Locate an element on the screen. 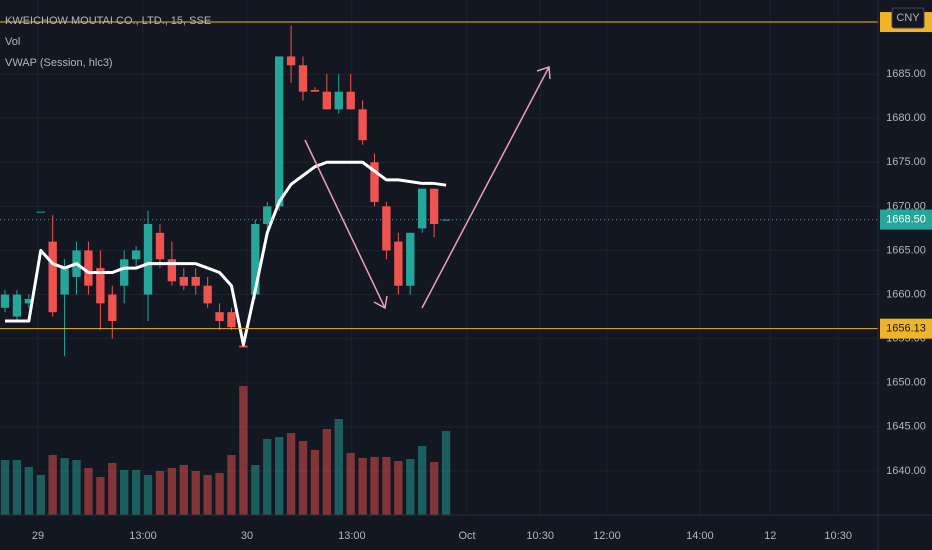 The image size is (932, 550). legend-indicator: VWAP (Session, hlc3) is located at coordinates (59, 63).